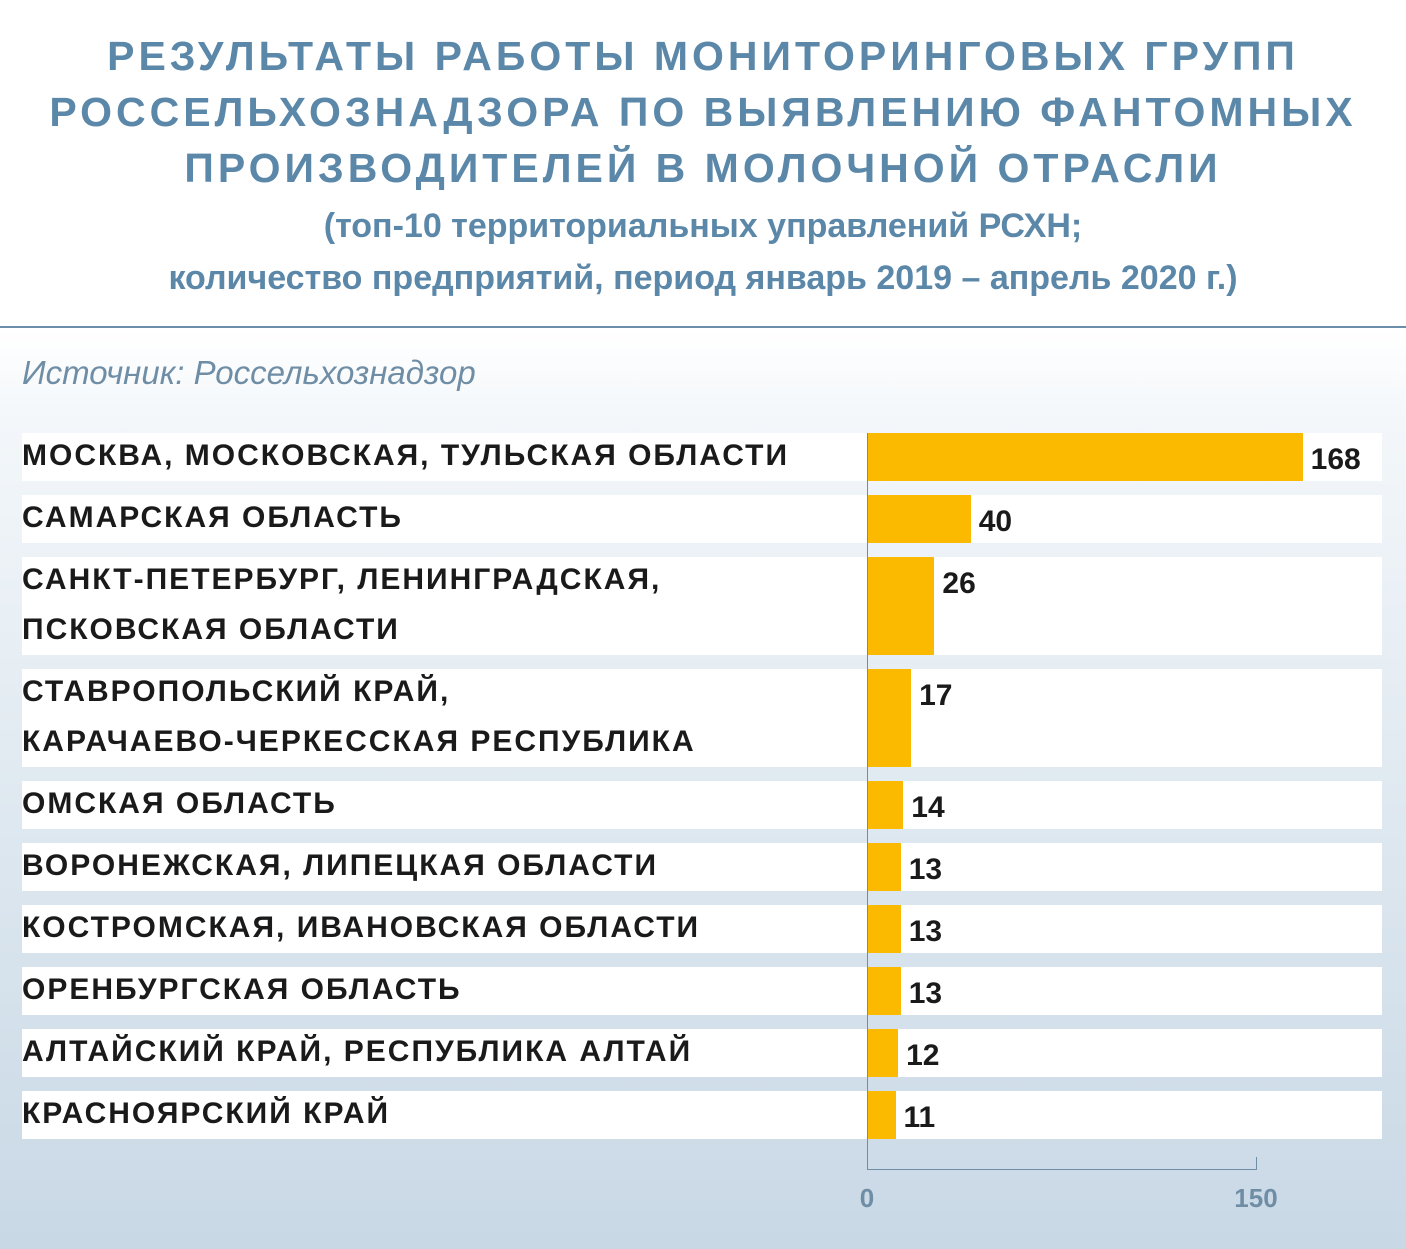 This screenshot has height=1249, width=1406. What do you see at coordinates (703, 327) in the screenshot?
I see `separator` at bounding box center [703, 327].